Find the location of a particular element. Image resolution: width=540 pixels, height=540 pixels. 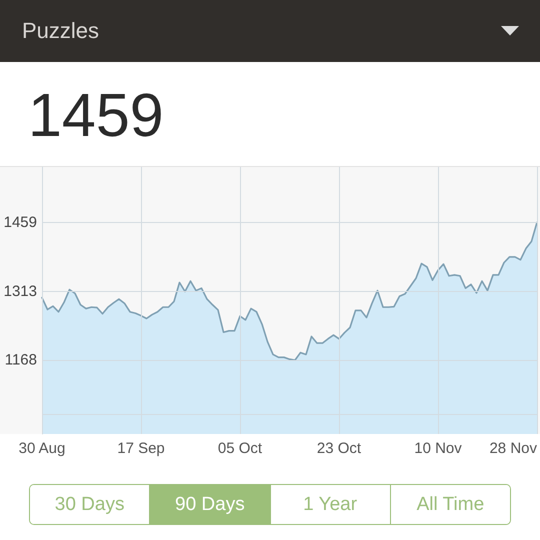

y-tick-label: 1459 is located at coordinates (20, 222).